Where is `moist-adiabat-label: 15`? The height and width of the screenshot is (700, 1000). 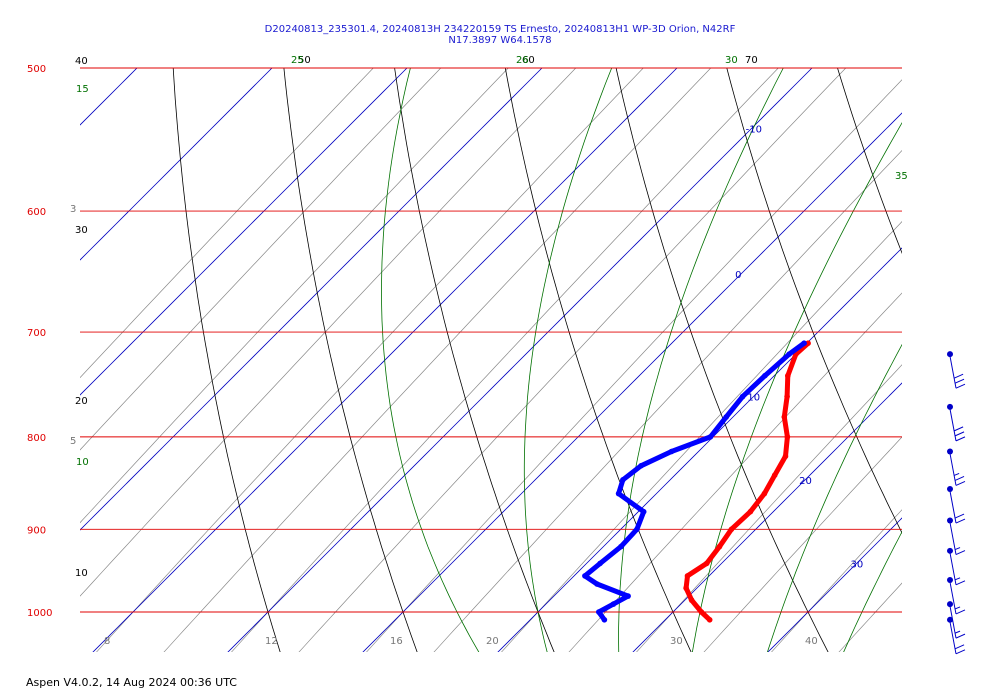
moist-adiabat-label: 15 is located at coordinates (82, 89).